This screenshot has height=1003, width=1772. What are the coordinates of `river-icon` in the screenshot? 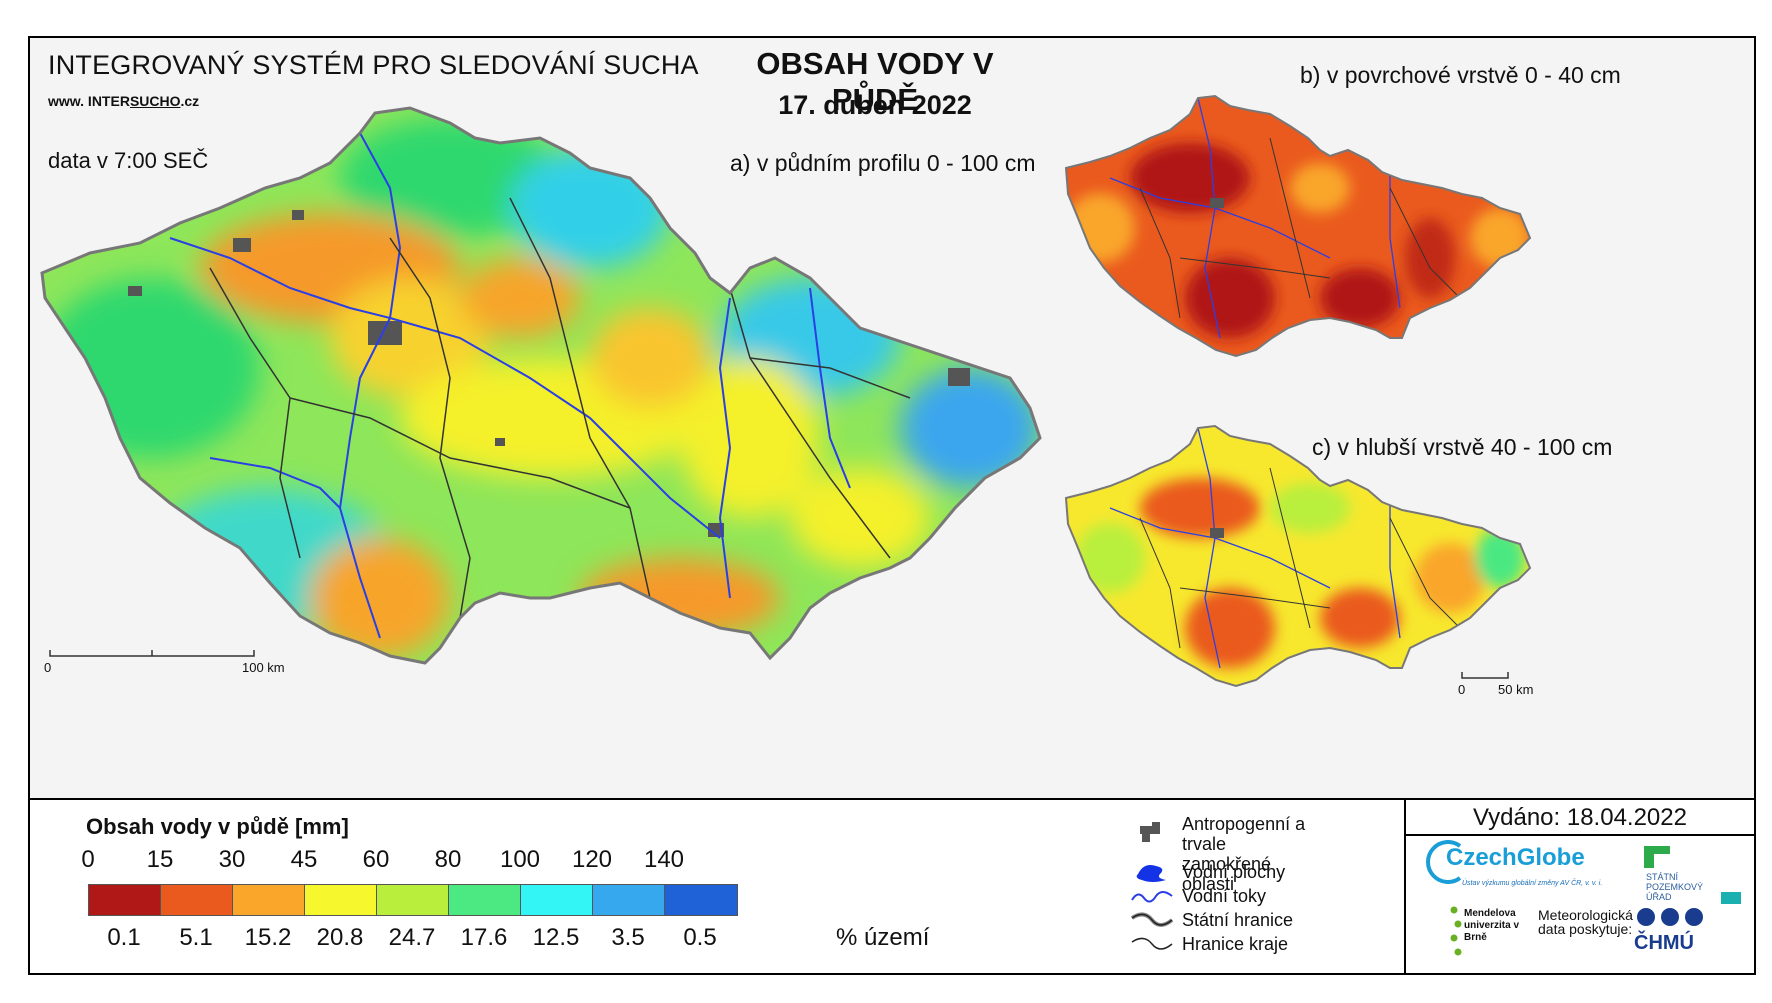 It's located at (1152, 897).